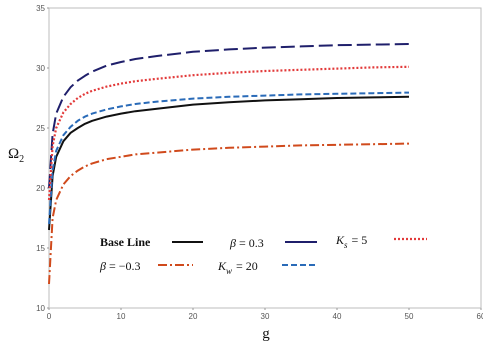  I want to click on y-tick-label: 35, so click(40, 8).